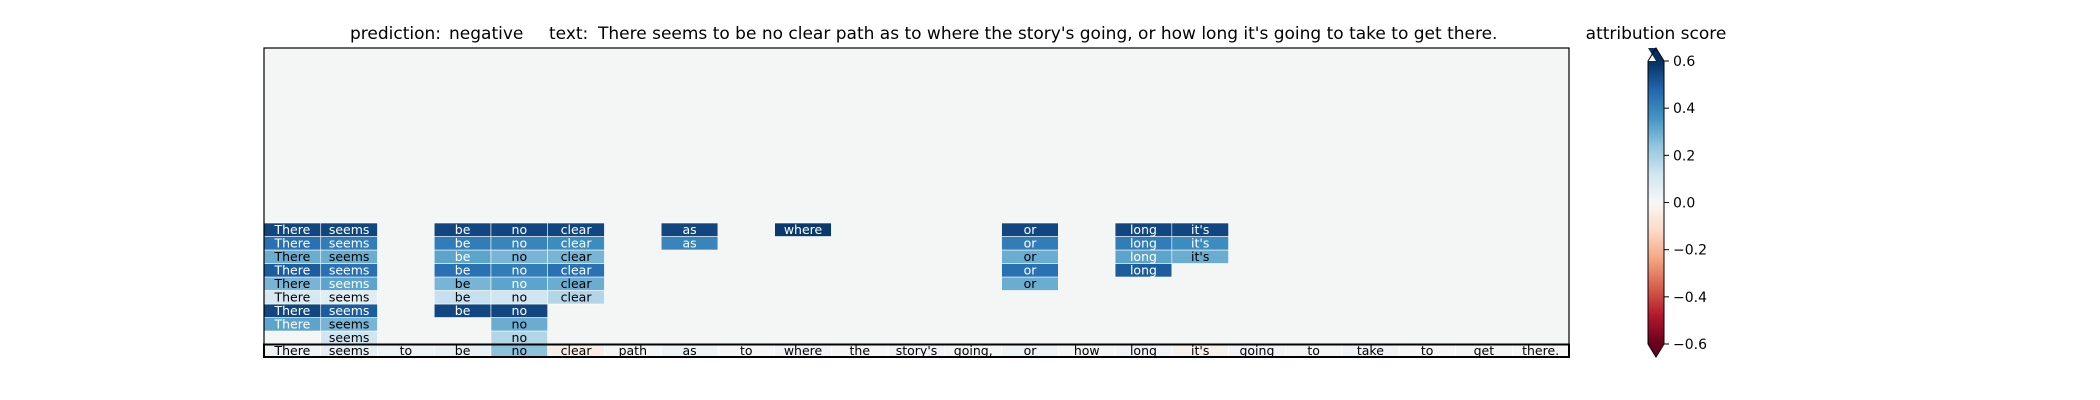  What do you see at coordinates (1656, 202) in the screenshot?
I see `colorbar-gradient` at bounding box center [1656, 202].